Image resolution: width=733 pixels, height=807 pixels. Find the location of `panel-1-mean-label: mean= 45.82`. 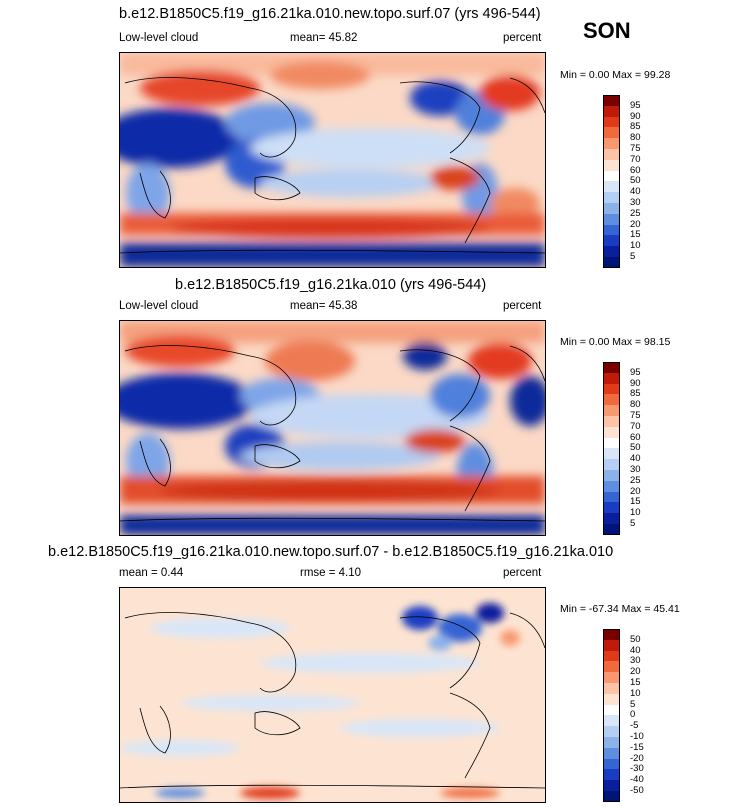

panel-1-mean-label: mean= 45.82 is located at coordinates (324, 38).